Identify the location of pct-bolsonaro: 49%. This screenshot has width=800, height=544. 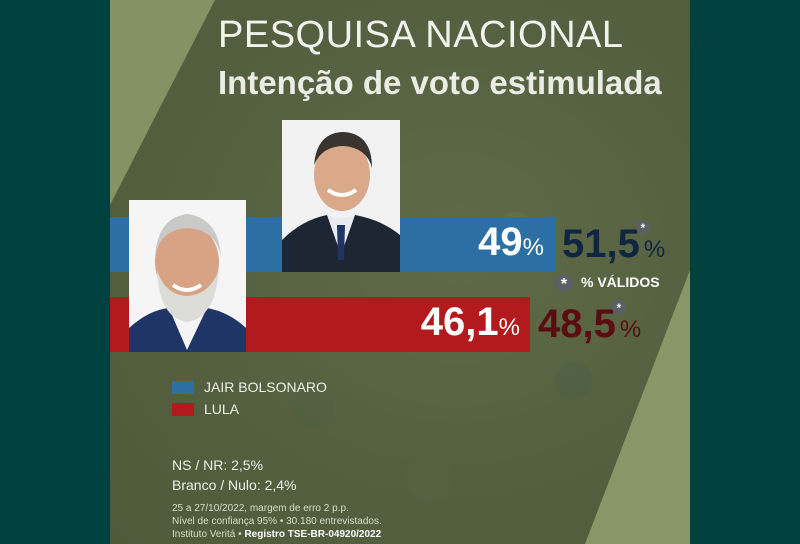
(511, 242).